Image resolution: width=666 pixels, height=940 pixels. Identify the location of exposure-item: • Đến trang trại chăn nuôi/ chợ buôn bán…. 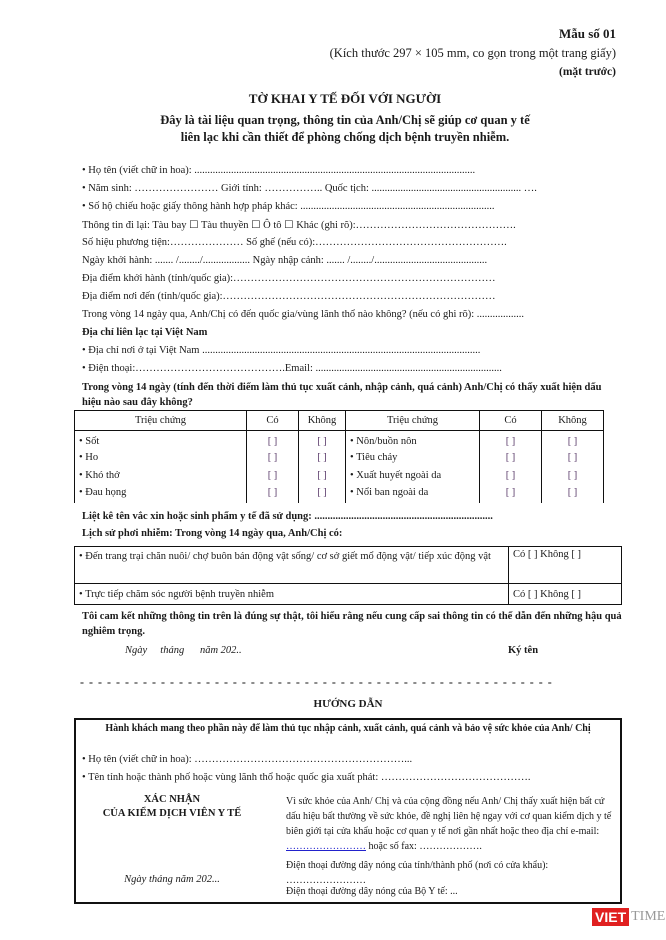
(291, 565).